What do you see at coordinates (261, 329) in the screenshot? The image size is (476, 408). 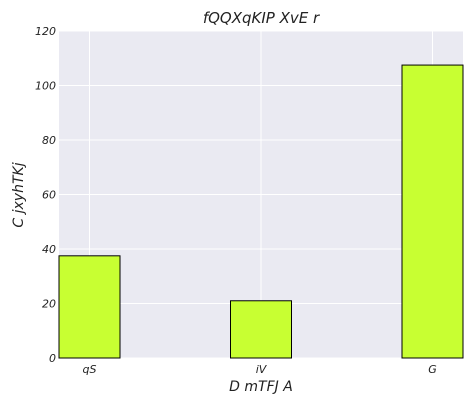 I see `bar-iV` at bounding box center [261, 329].